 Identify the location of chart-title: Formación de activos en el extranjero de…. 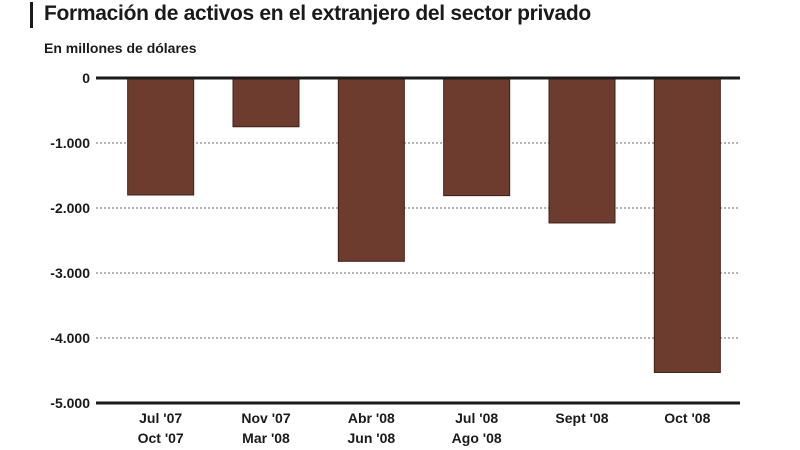
(317, 13).